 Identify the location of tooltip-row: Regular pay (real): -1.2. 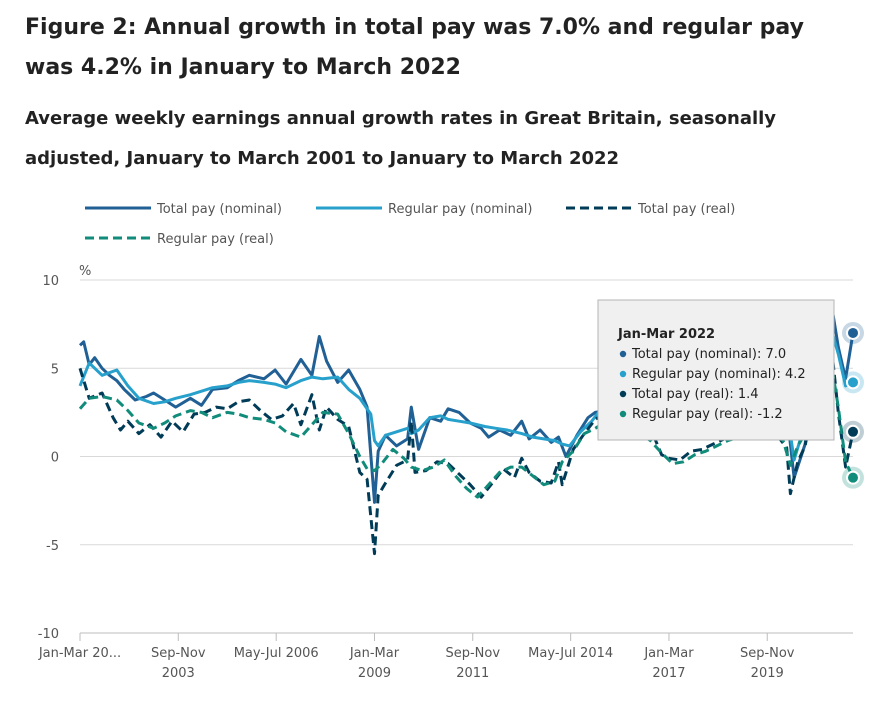
(707, 414).